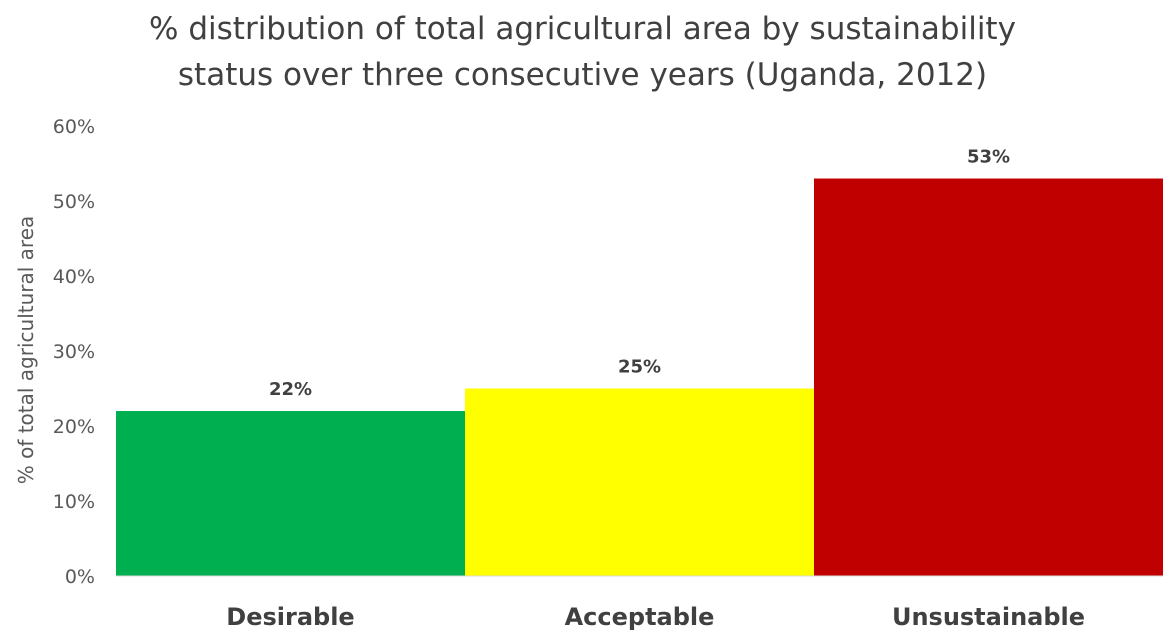  Describe the element at coordinates (988, 157) in the screenshot. I see `data-label: 53%` at that location.